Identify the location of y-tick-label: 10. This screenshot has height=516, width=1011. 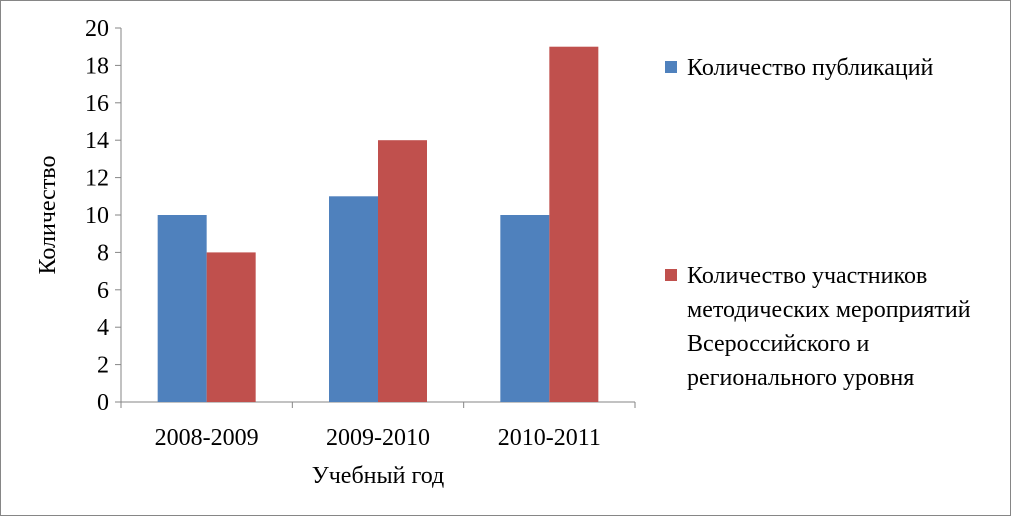
(97, 216).